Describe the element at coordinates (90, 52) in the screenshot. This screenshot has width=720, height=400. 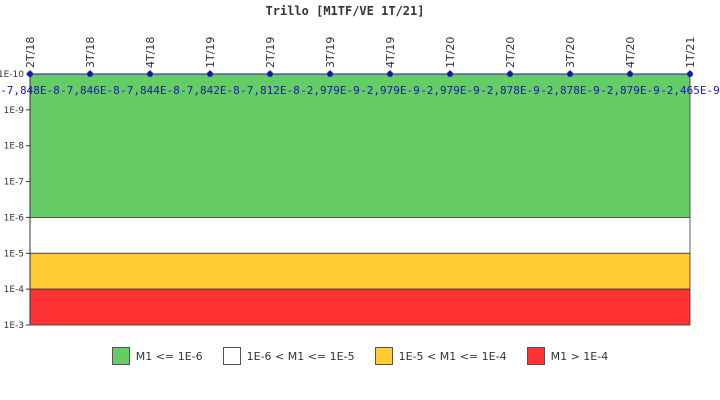
I see `x-tick-label: 3T/18` at that location.